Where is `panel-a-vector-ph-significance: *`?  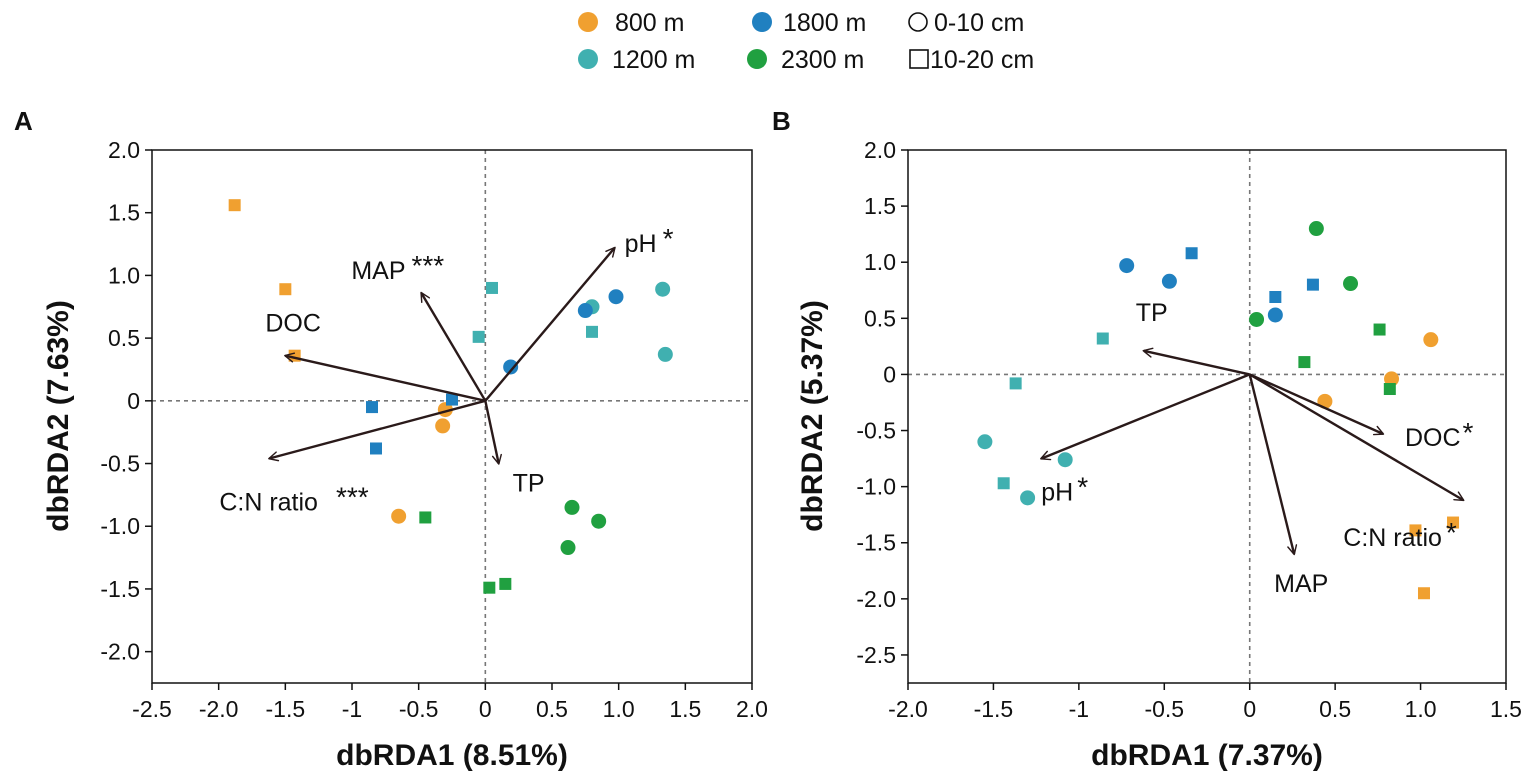 panel-a-vector-ph-significance: * is located at coordinates (668, 238).